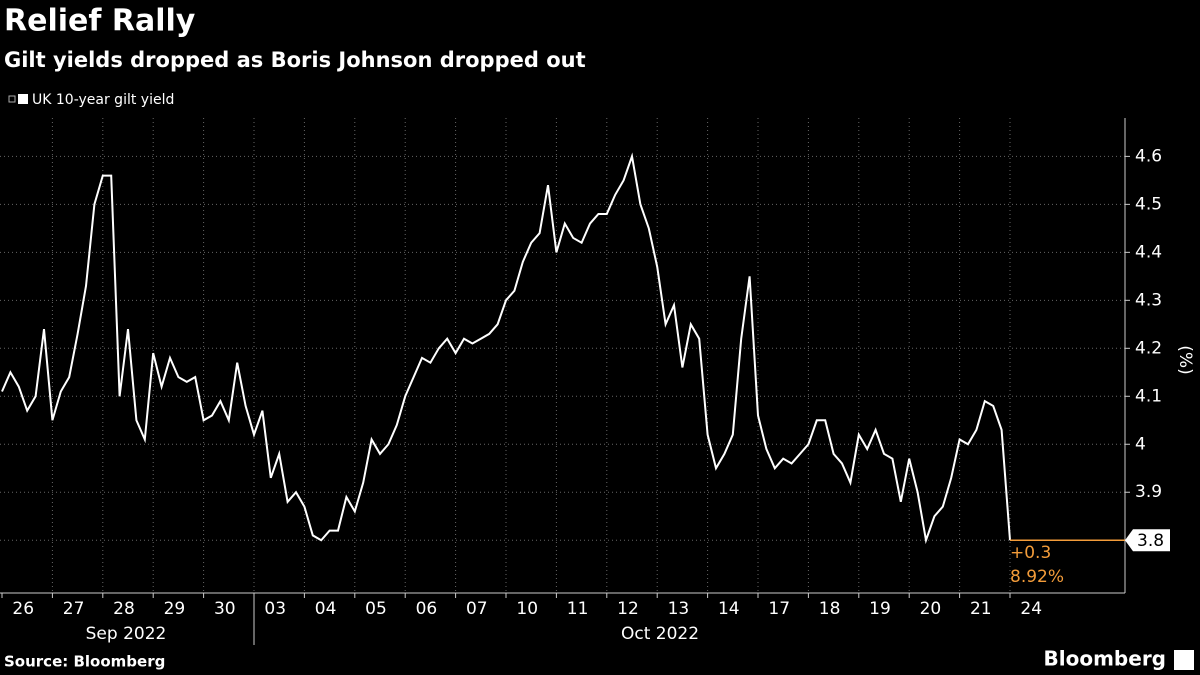 The width and height of the screenshot is (1200, 675). Describe the element at coordinates (931, 609) in the screenshot. I see `x-tick-label: 20` at that location.